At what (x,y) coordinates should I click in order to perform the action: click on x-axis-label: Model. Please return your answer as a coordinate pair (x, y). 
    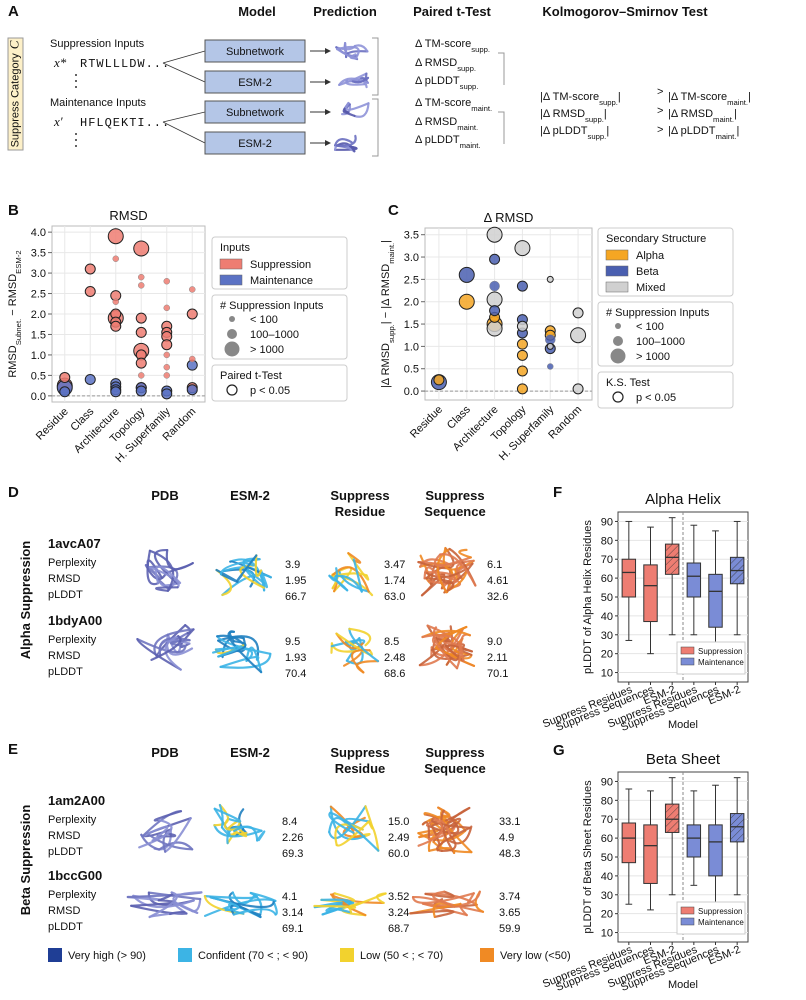
    Looking at the image, I should click on (683, 985).